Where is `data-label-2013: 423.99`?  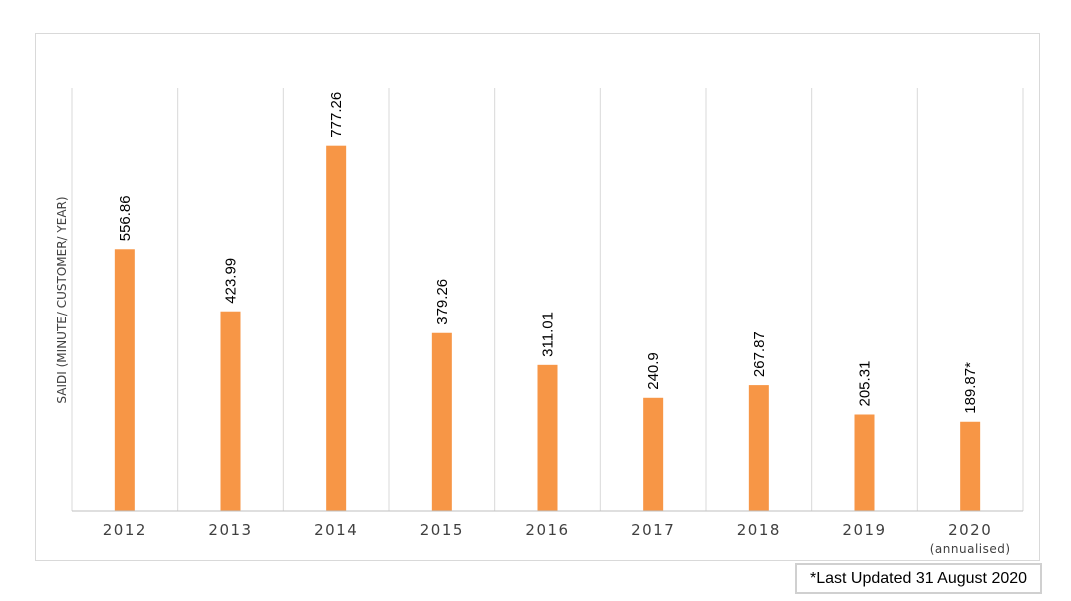
data-label-2013: 423.99 is located at coordinates (231, 281).